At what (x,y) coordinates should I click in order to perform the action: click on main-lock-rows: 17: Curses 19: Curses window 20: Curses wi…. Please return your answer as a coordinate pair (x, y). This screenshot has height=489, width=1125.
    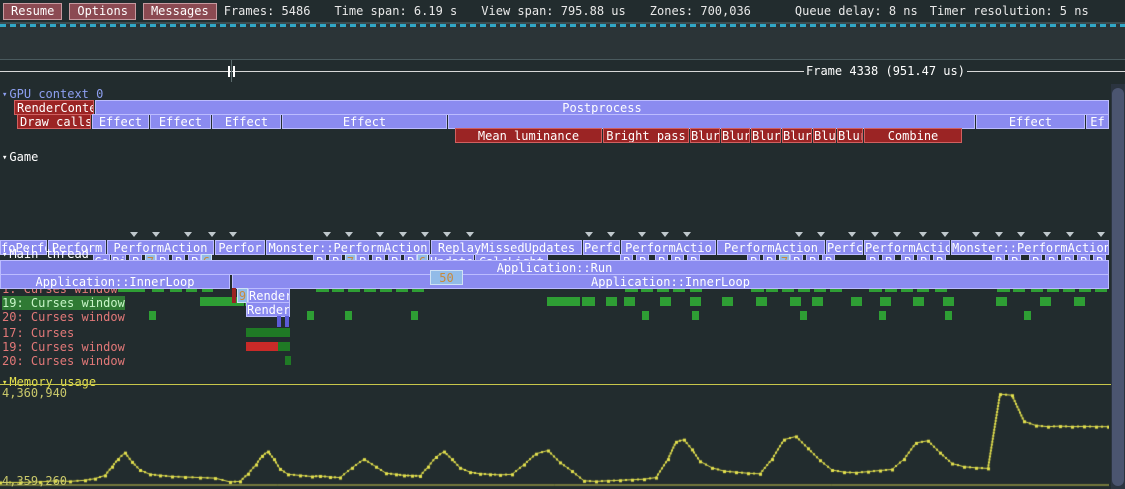
    Looking at the image, I should click on (562, 346).